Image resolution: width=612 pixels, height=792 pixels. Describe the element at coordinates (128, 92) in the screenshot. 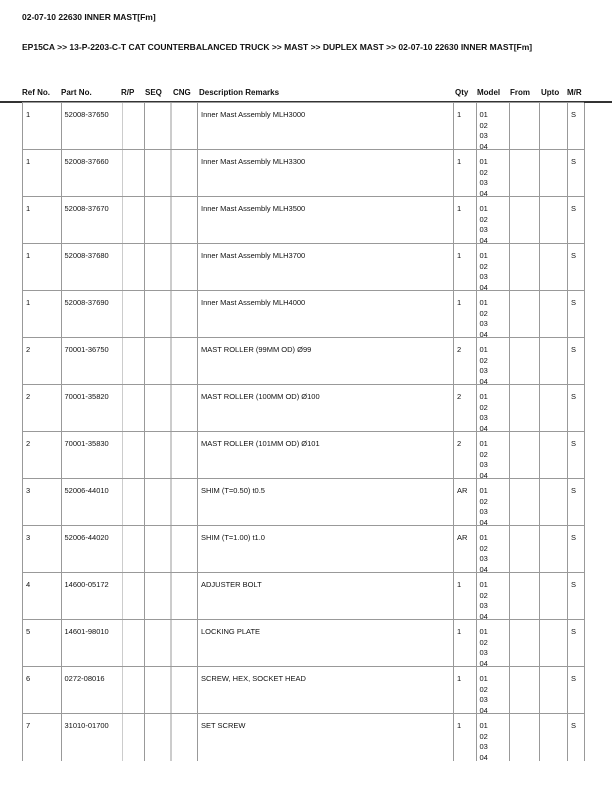

I see `column-header-rp: R/P` at that location.